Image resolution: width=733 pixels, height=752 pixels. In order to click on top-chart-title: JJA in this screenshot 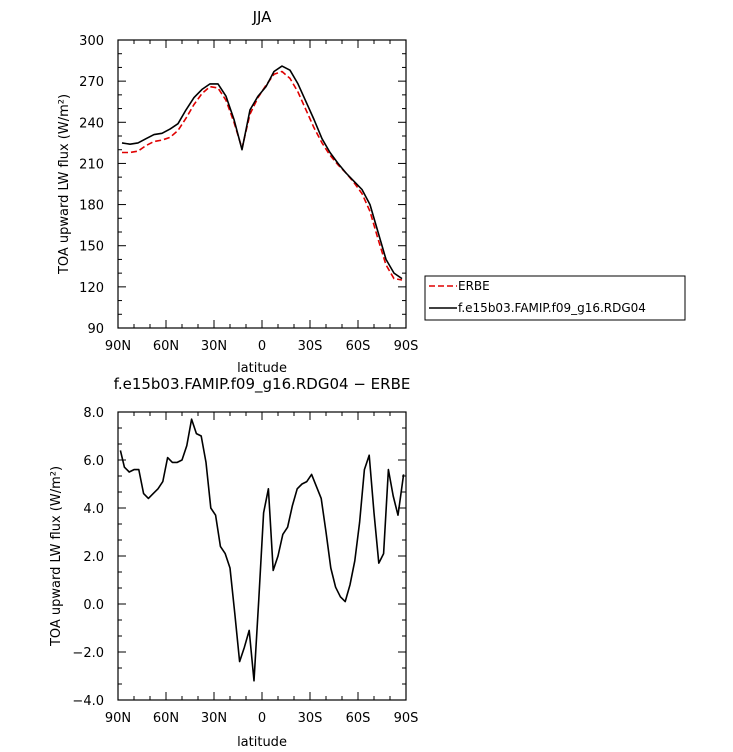, I will do `click(262, 17)`.